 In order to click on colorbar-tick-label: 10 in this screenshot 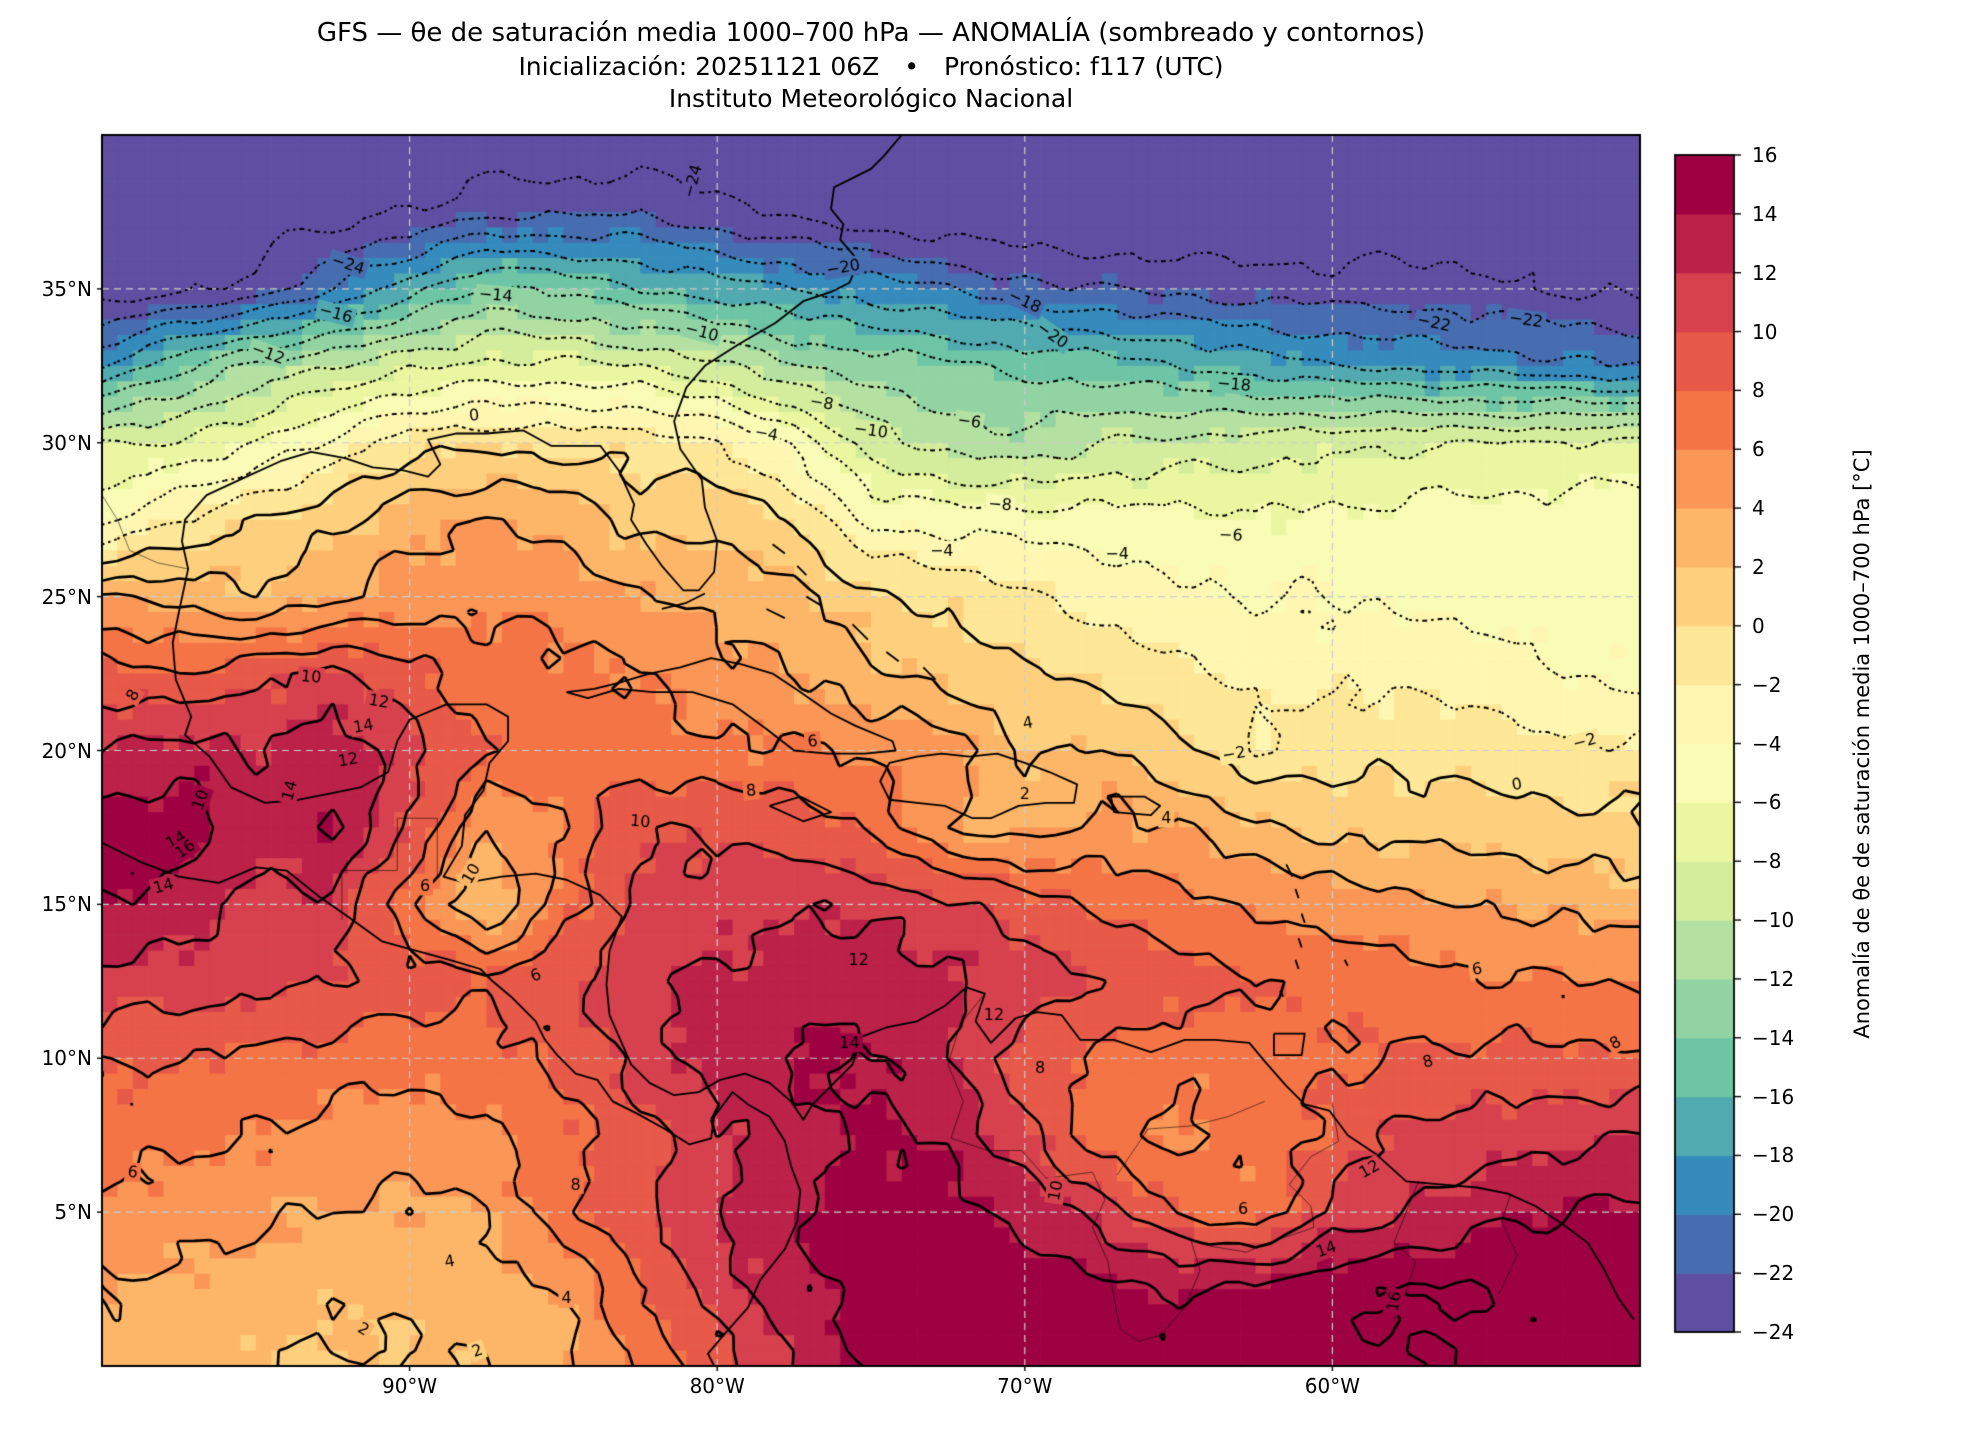, I will do `click(1765, 331)`.